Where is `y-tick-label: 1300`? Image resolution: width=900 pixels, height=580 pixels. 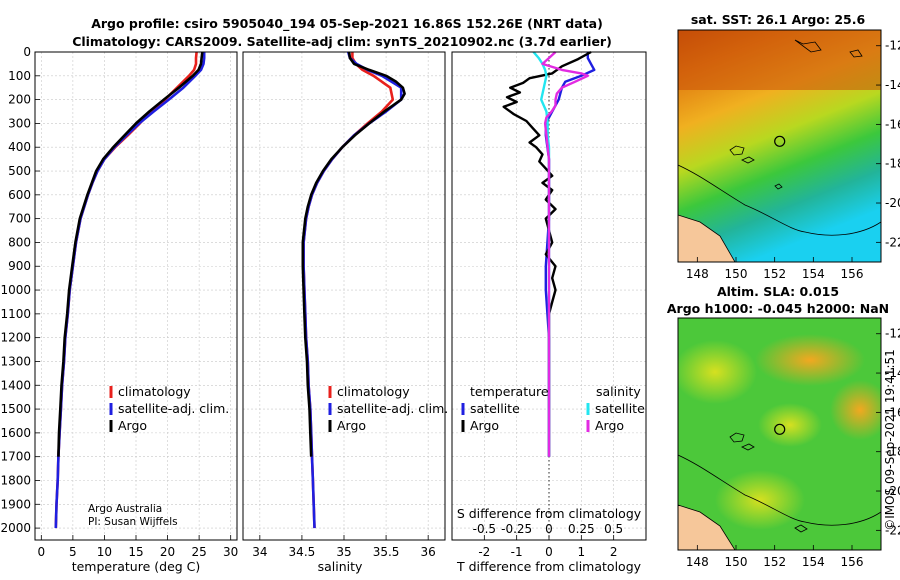
y-tick-label: 1300 is located at coordinates (15, 361).